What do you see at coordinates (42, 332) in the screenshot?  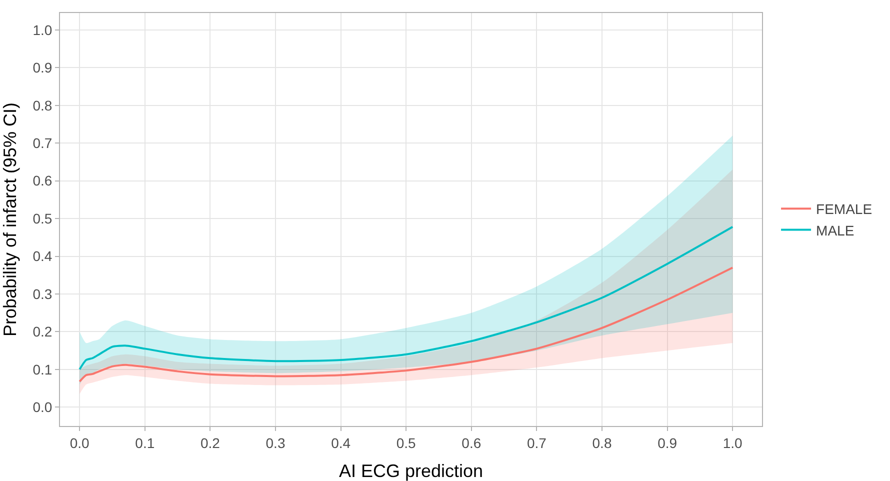 I see `y-tick-label: 0.2` at bounding box center [42, 332].